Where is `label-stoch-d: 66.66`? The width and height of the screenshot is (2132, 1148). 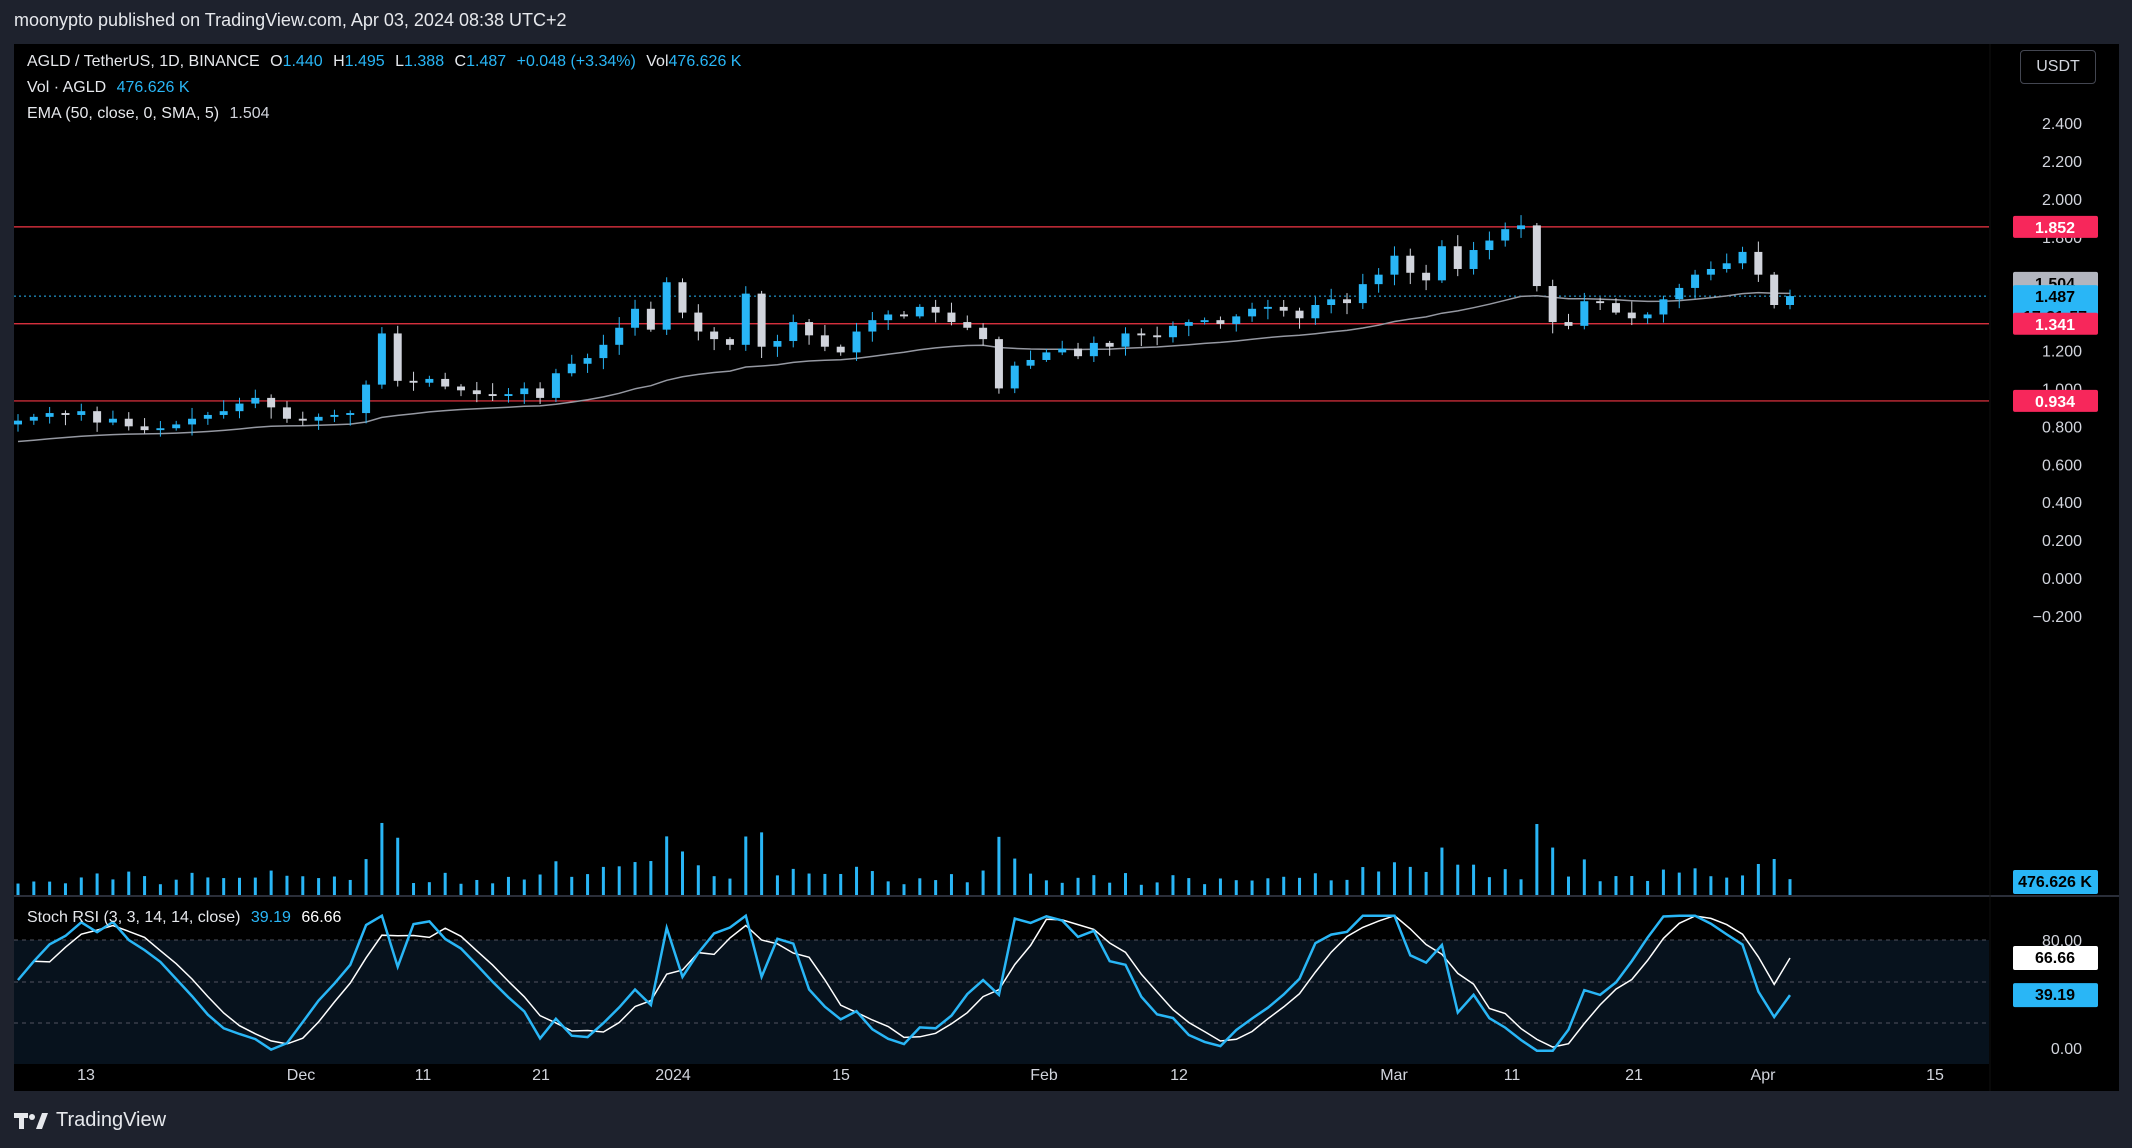
label-stoch-d: 66.66 is located at coordinates (2055, 958).